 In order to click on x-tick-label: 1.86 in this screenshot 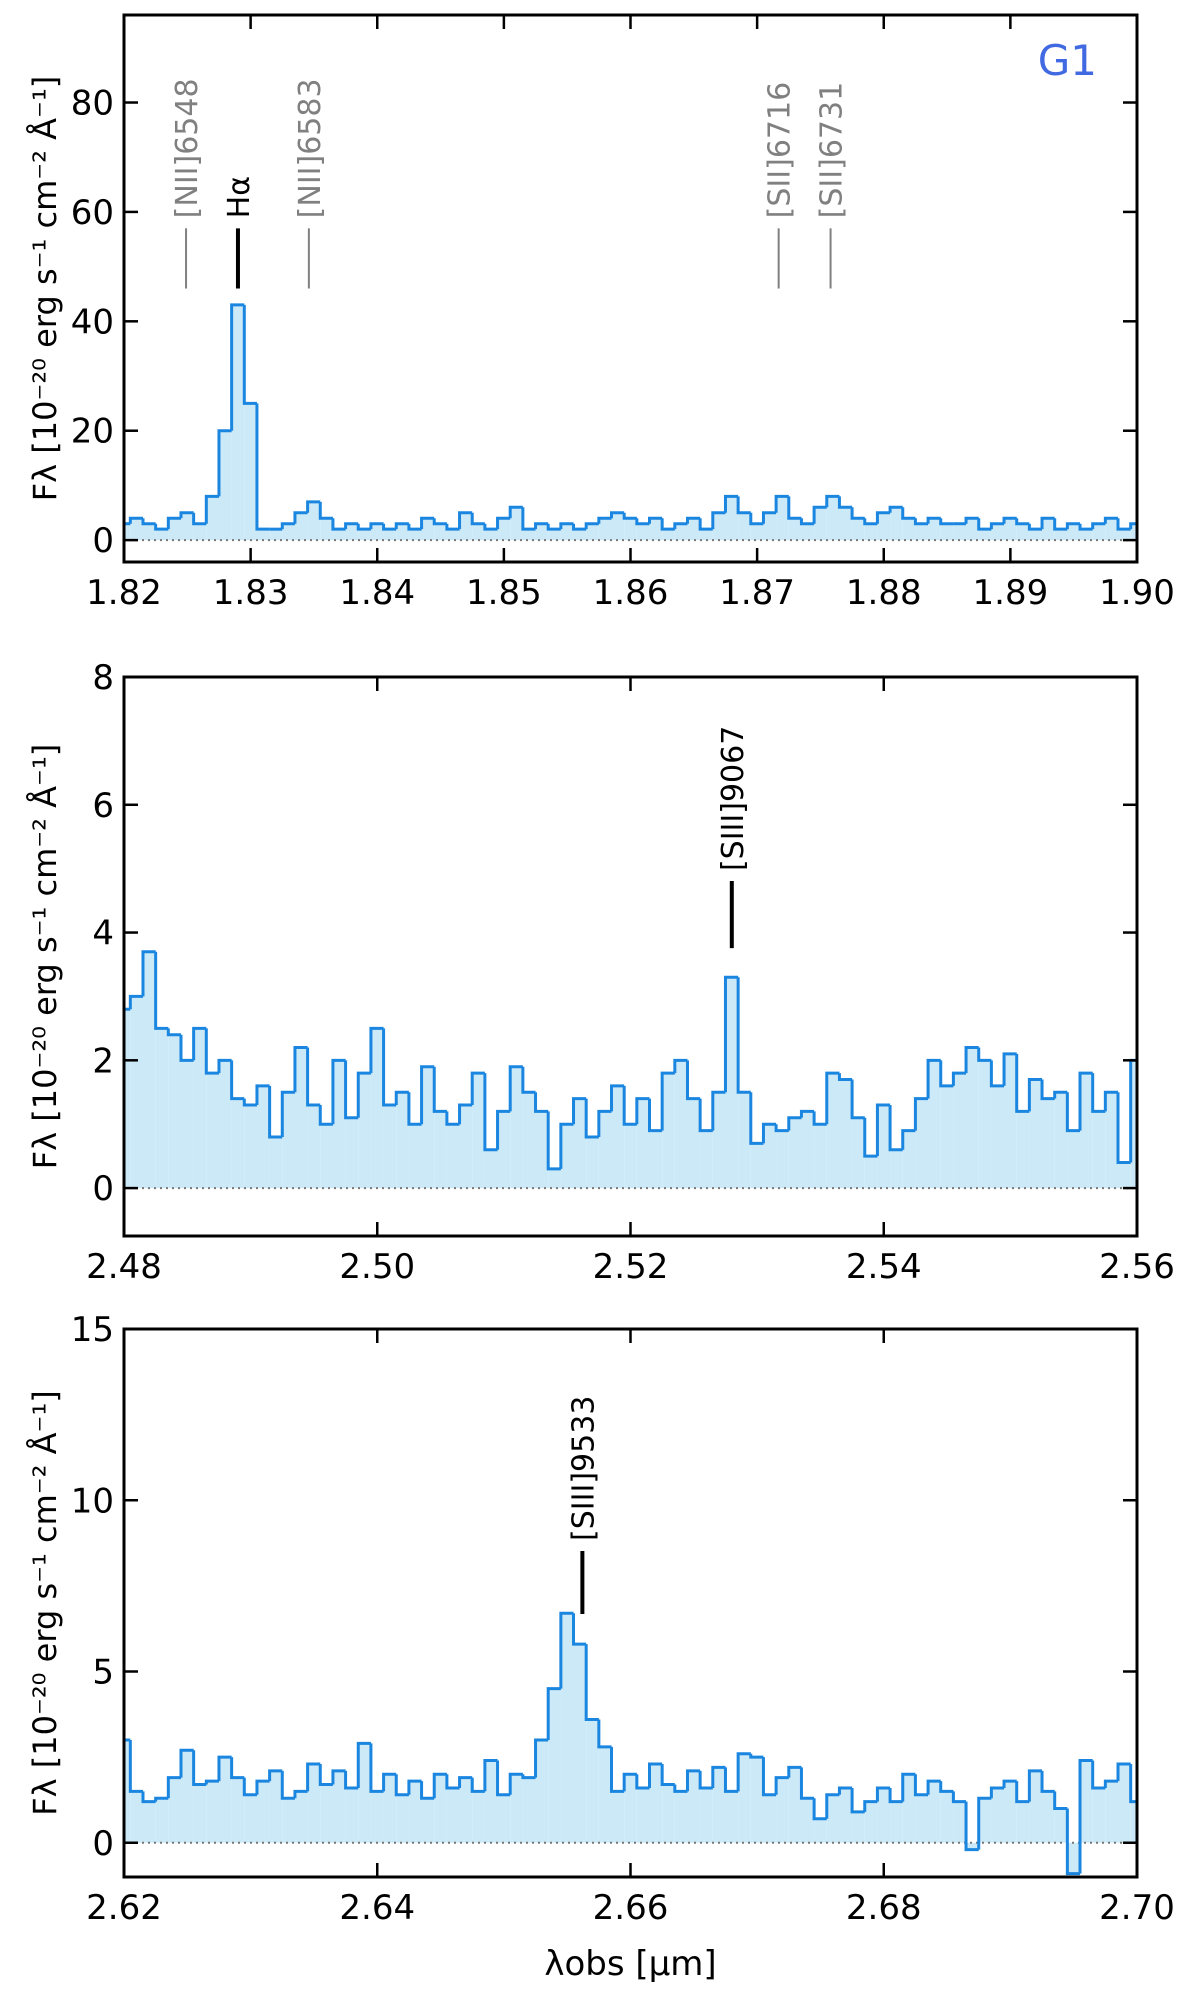, I will do `click(631, 593)`.